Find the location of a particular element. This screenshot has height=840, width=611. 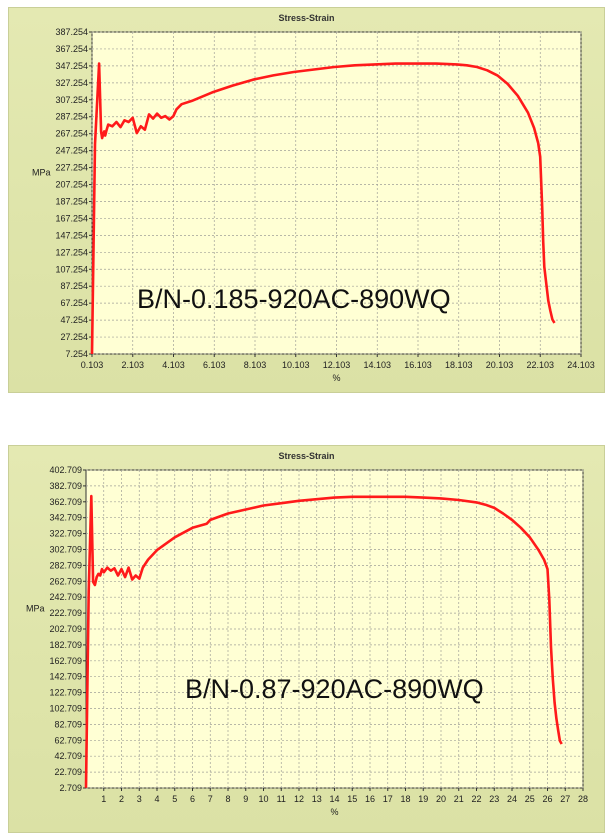

y-tick-label: 22.709 is located at coordinates (68, 772).